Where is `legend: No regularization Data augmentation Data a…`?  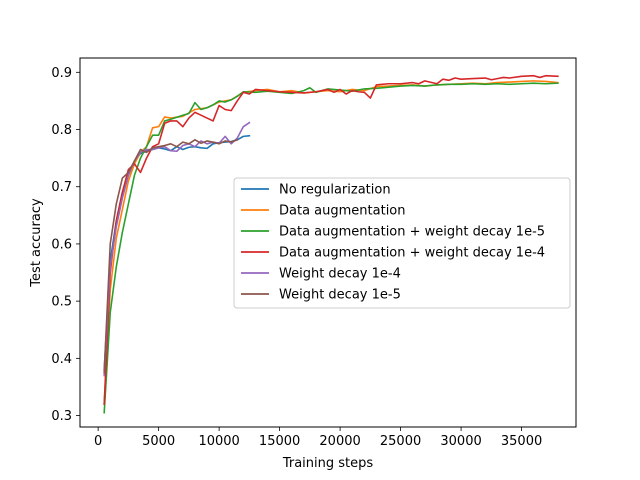
legend: No regularization Data augmentation Data a… is located at coordinates (402, 243).